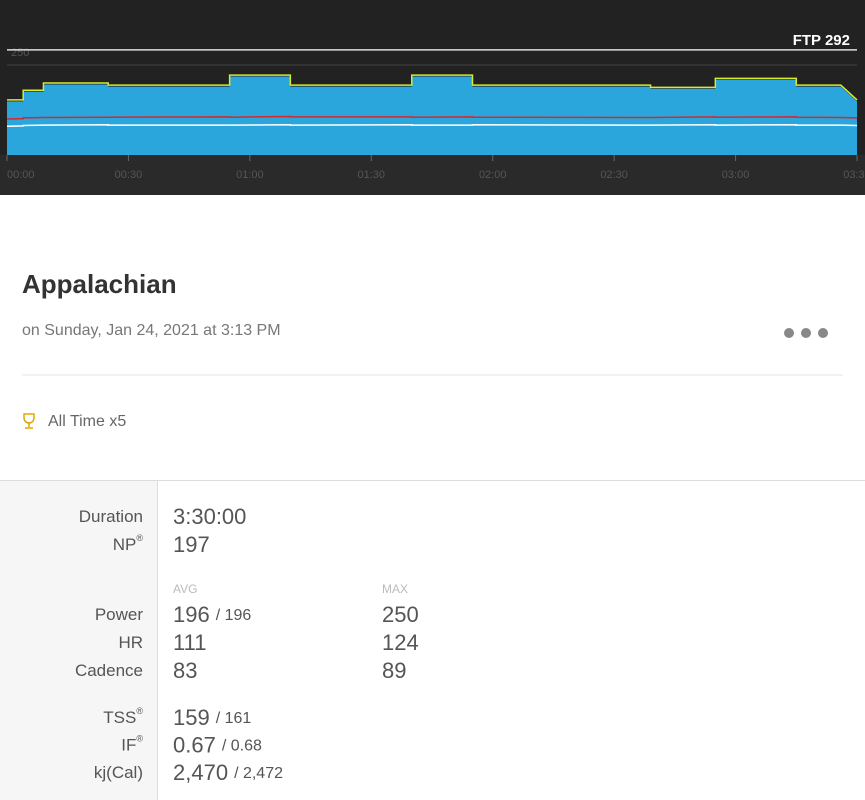  Describe the element at coordinates (119, 717) in the screenshot. I see `label-text: TSS` at that location.